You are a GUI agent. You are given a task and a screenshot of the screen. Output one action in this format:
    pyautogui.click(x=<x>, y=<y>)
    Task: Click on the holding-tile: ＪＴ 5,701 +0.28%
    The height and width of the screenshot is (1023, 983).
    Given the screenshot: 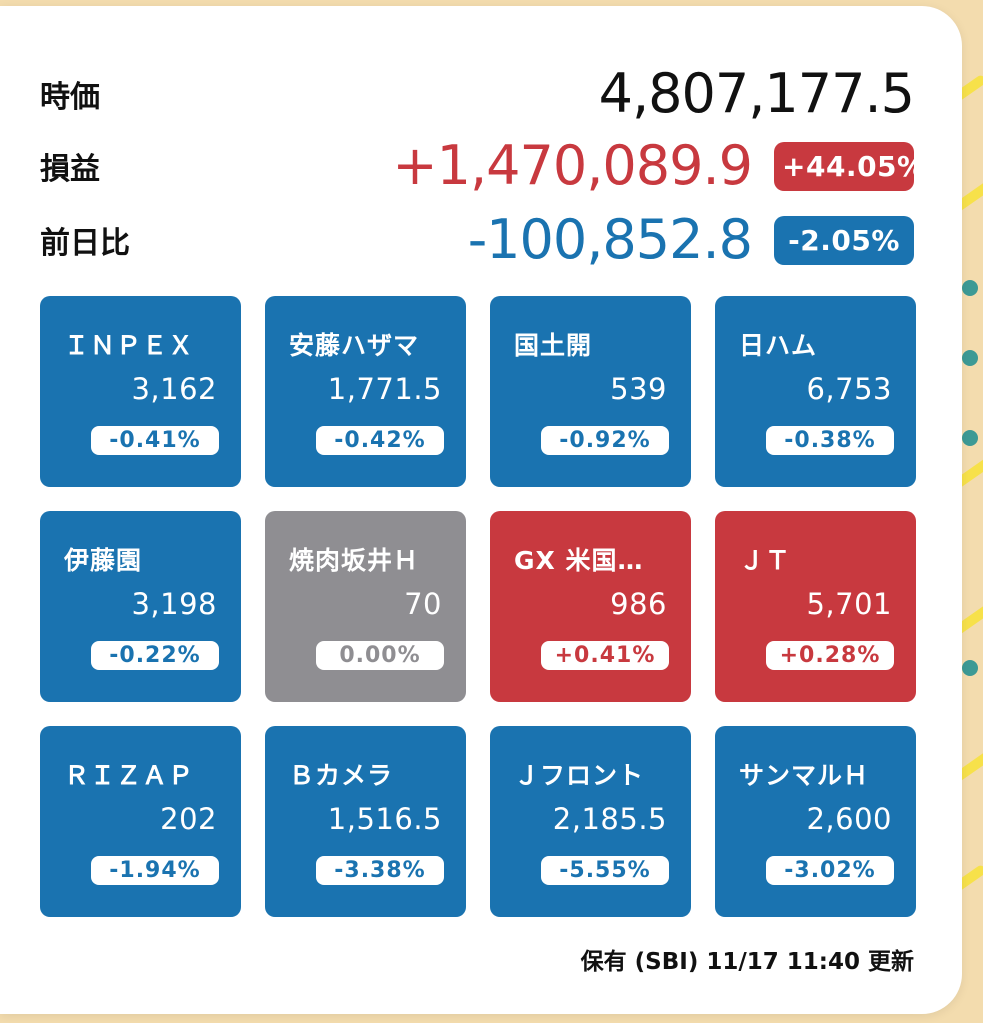 What is the action you would take?
    pyautogui.click(x=815, y=606)
    